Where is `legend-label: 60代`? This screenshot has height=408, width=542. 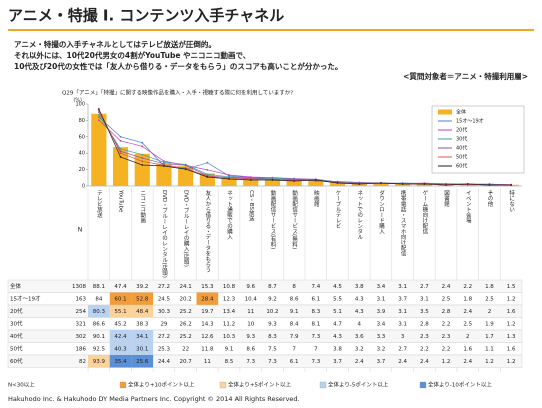 legend-label: 60代 is located at coordinates (461, 166).